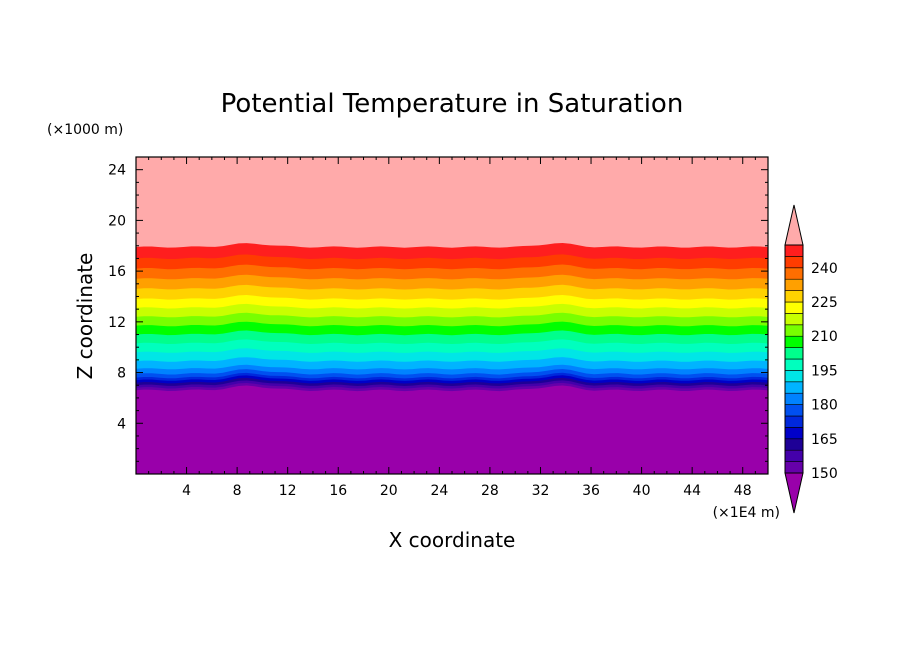 The image size is (904, 654). Describe the element at coordinates (824, 371) in the screenshot. I see `colorbar-tick-label: 195` at that location.